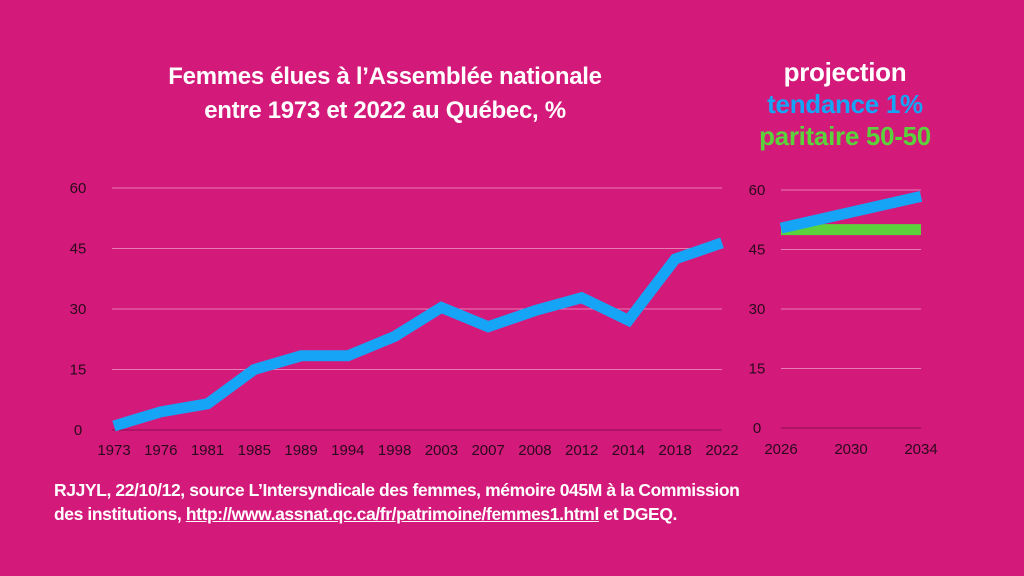 The image size is (1024, 576). What do you see at coordinates (113, 450) in the screenshot?
I see `x-tick-label: 1973` at bounding box center [113, 450].